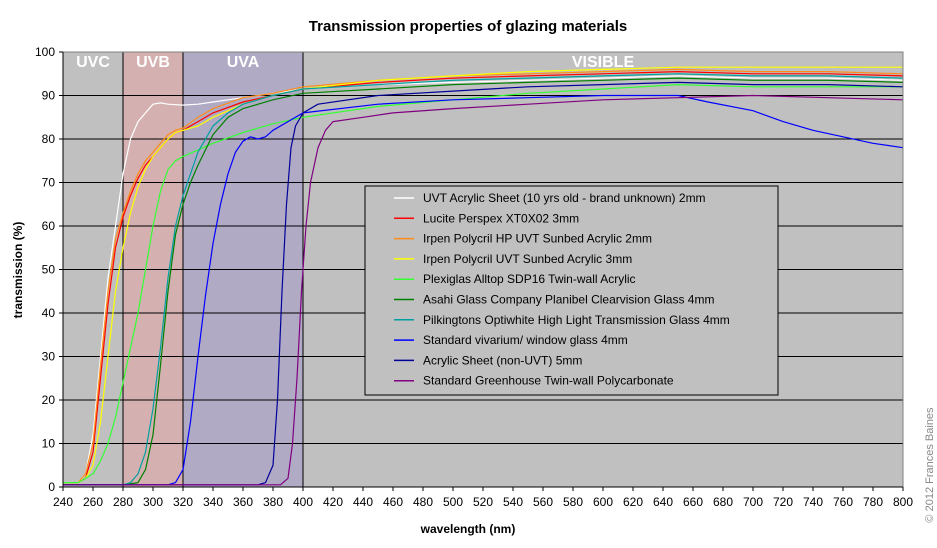 This screenshot has width=937, height=548. What do you see at coordinates (603, 62) in the screenshot?
I see `band-label-visible: VISIBLE` at bounding box center [603, 62].